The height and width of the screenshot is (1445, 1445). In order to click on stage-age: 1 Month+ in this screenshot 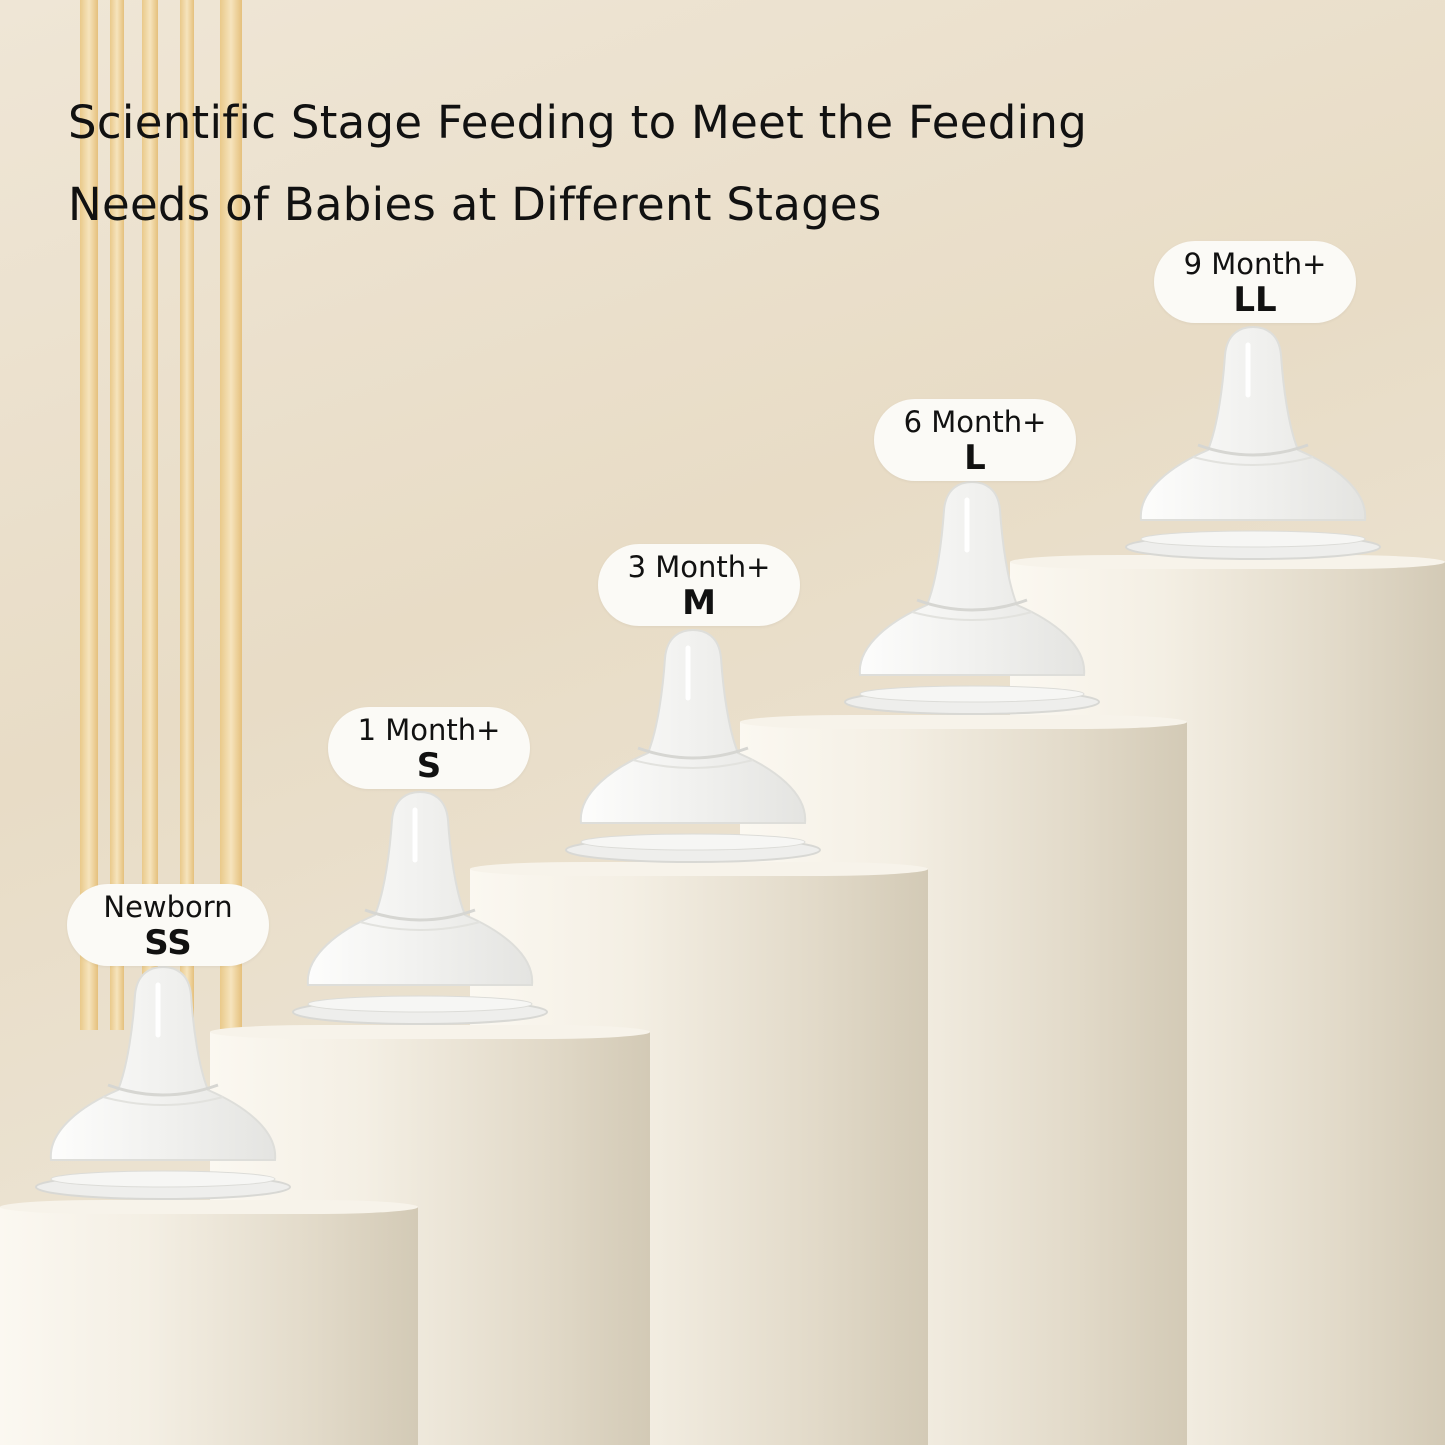, I will do `click(429, 730)`.